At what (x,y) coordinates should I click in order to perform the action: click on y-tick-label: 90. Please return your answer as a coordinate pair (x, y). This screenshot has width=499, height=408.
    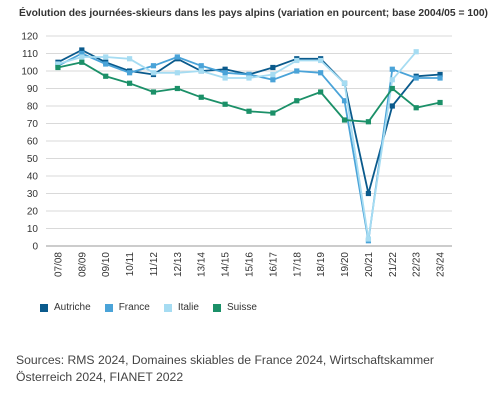
    Looking at the image, I should click on (33, 89).